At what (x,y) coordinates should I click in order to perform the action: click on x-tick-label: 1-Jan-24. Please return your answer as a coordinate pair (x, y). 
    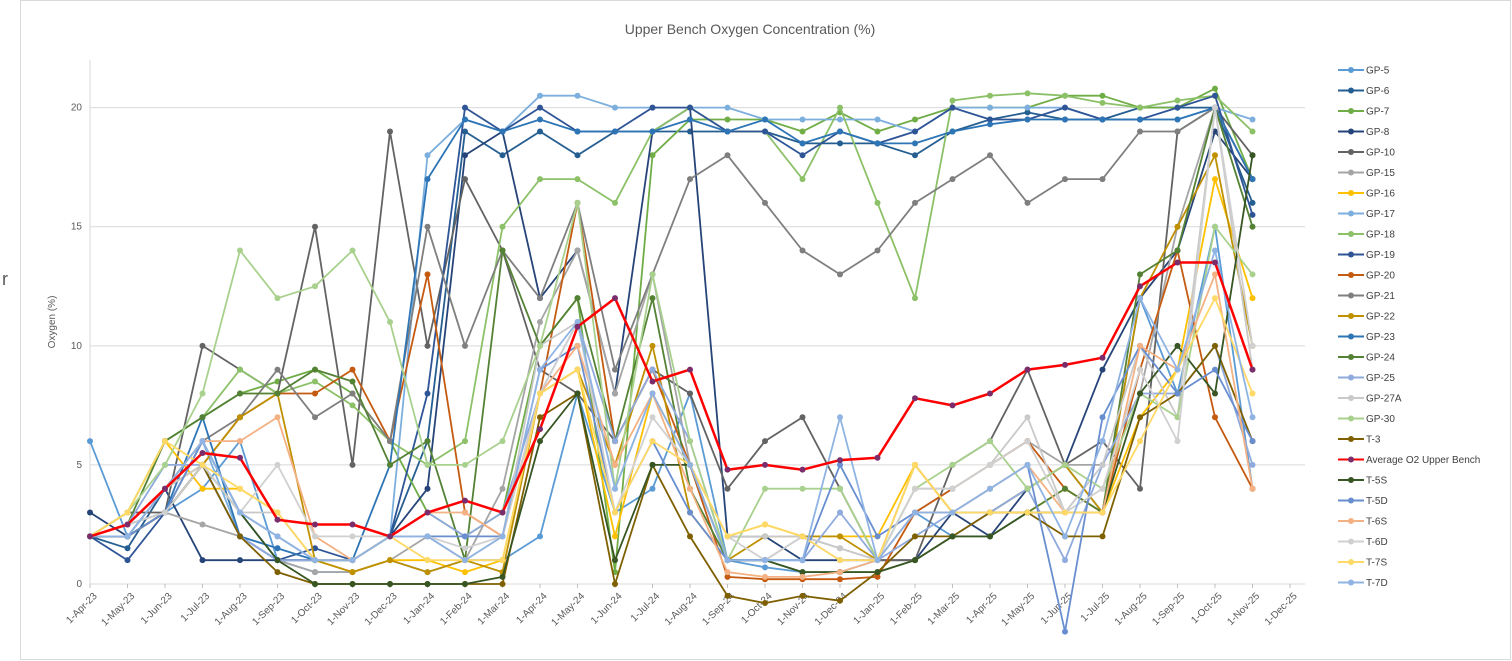
    Looking at the image, I should click on (419, 609).